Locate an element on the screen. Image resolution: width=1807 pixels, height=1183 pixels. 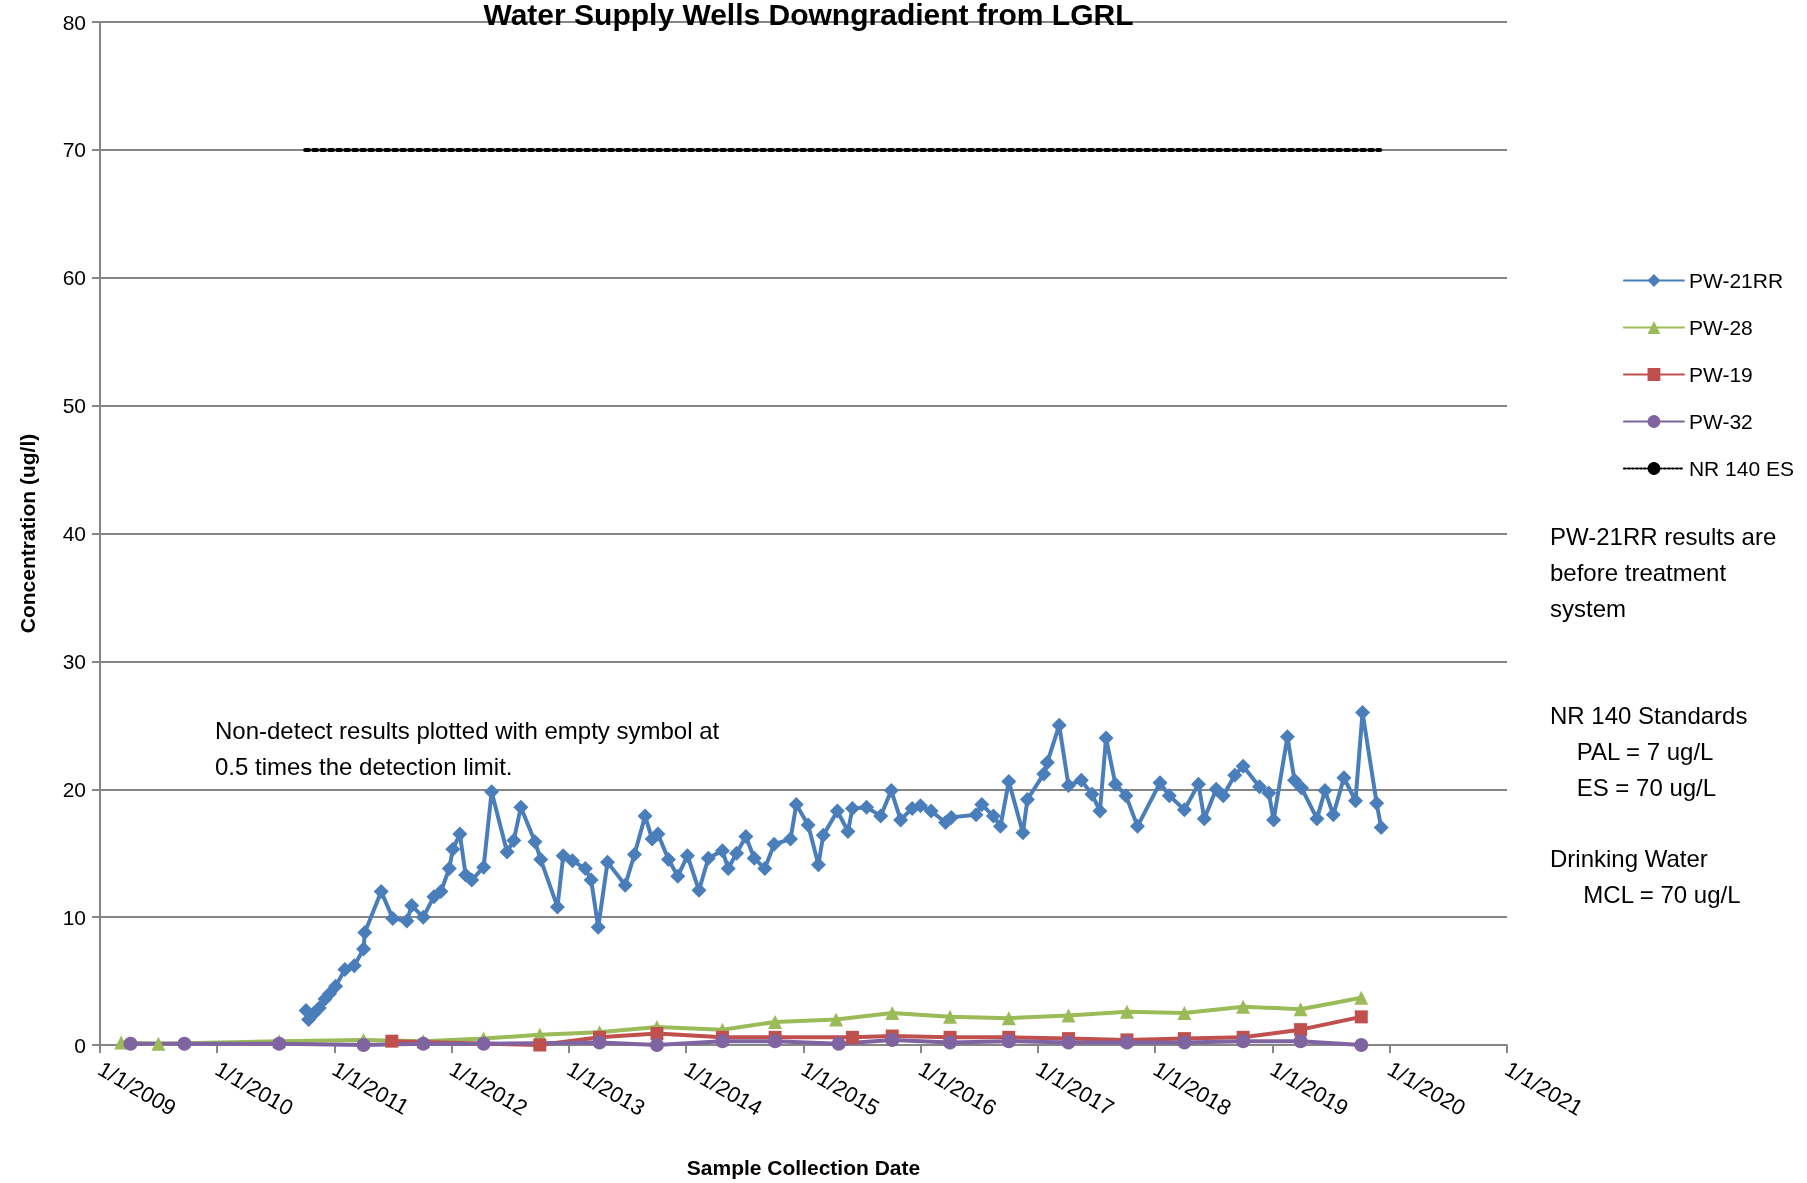
annotation: Non-detect results plotted with empty symbol at 0.5 times the detection limit. is located at coordinates (470, 748).